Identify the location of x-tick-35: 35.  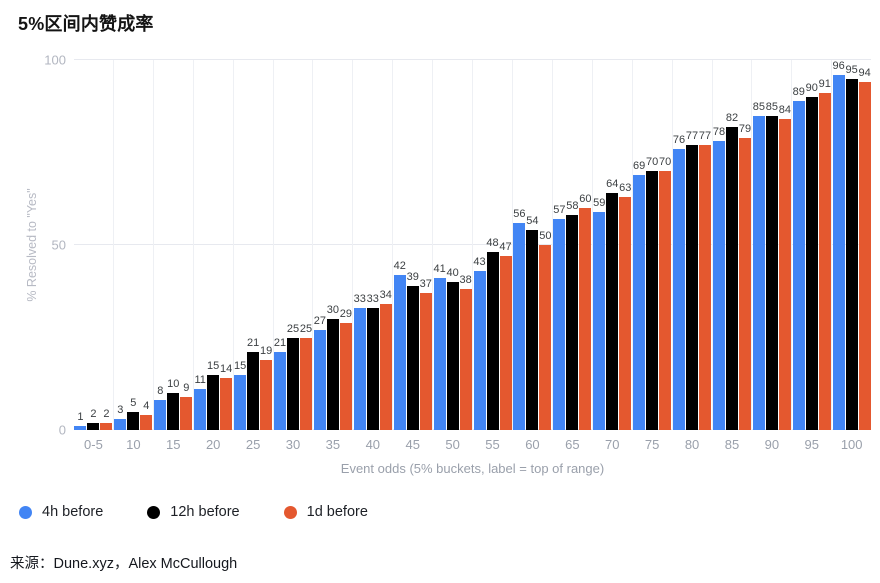
(333, 444).